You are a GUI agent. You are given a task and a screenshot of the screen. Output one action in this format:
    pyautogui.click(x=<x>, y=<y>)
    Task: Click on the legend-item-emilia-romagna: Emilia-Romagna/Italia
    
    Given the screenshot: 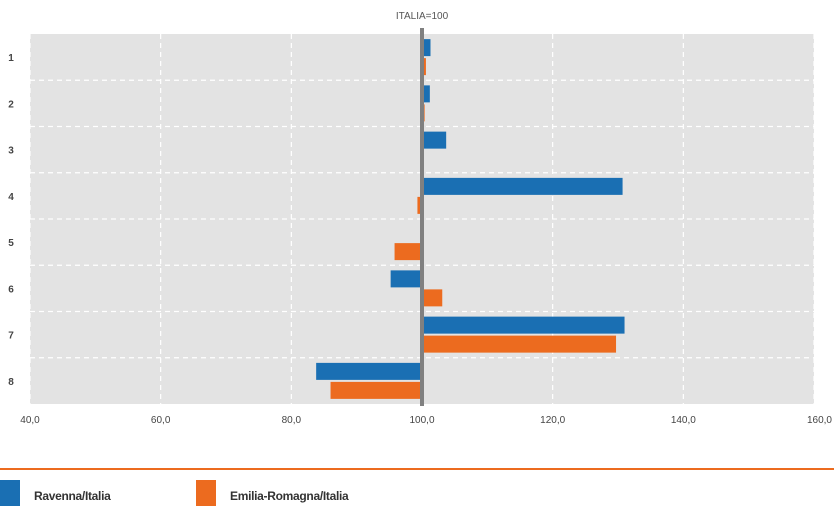 What is the action you would take?
    pyautogui.click(x=272, y=493)
    